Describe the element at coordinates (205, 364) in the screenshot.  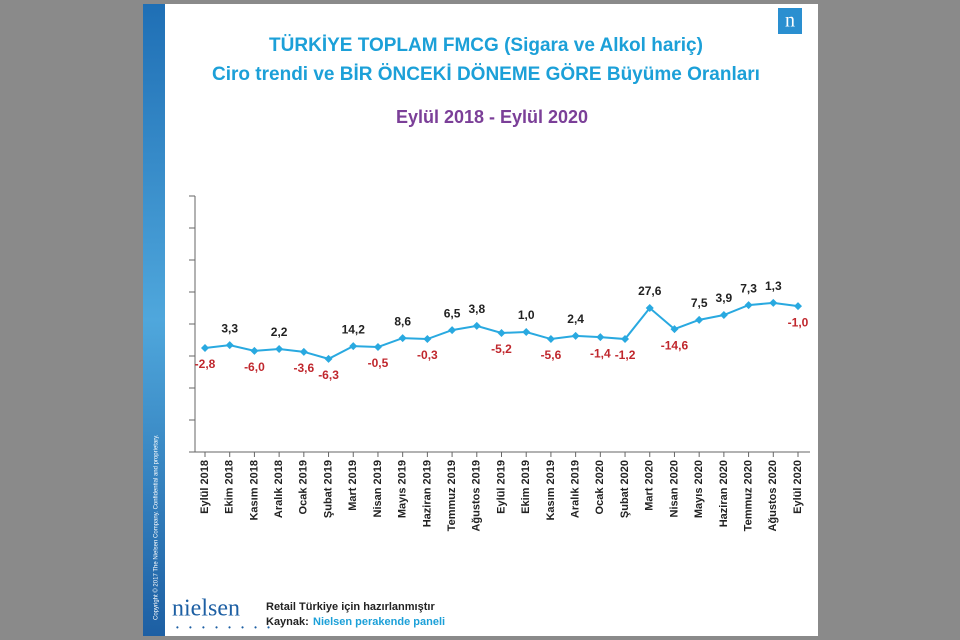
I see `data-label: -2,8` at that location.